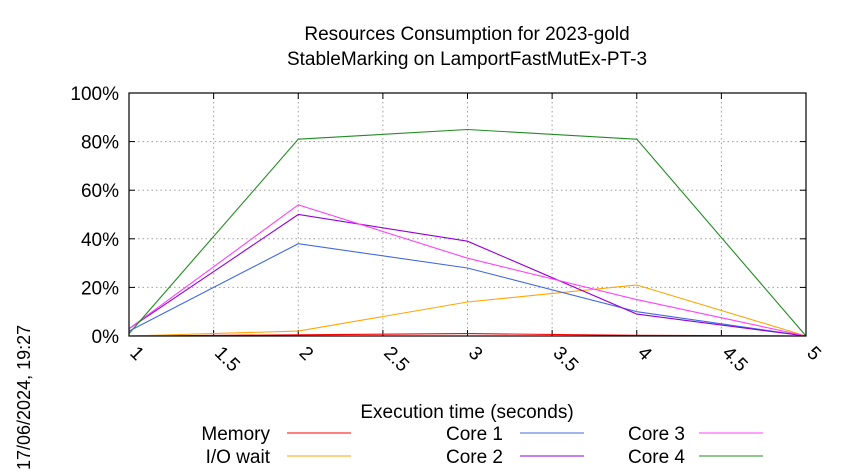  Describe the element at coordinates (466, 34) in the screenshot. I see `chart-title: Resources Consumption for 2023-gold` at that location.